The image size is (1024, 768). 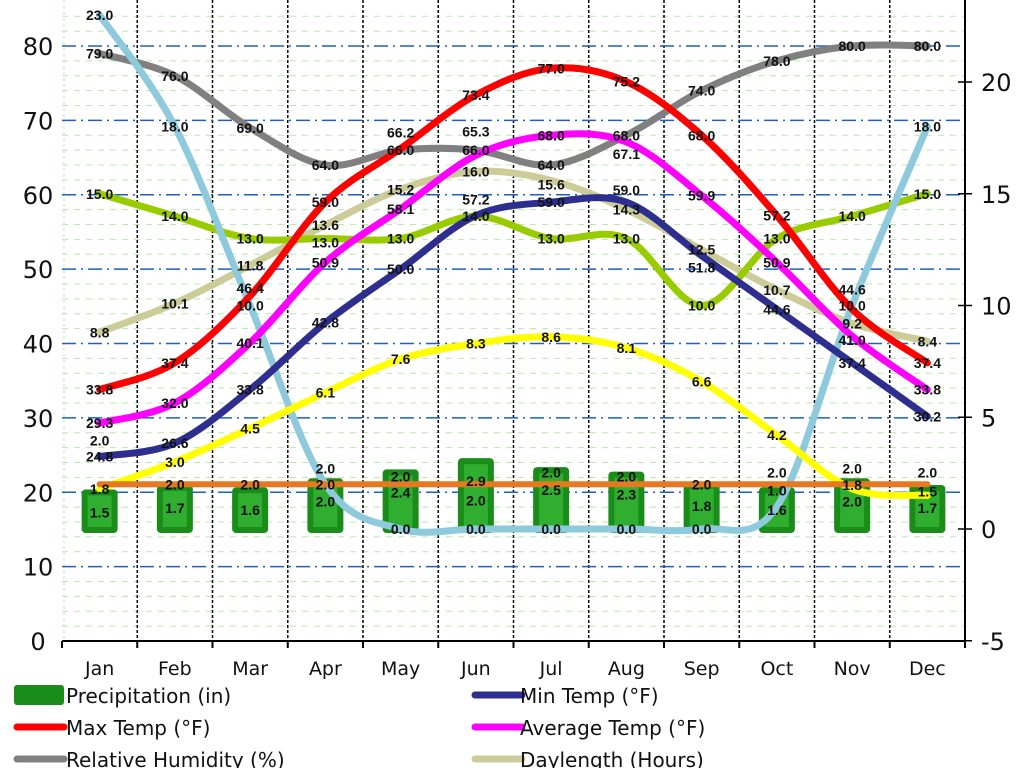 I want to click on data-label: 66.0, so click(x=475, y=150).